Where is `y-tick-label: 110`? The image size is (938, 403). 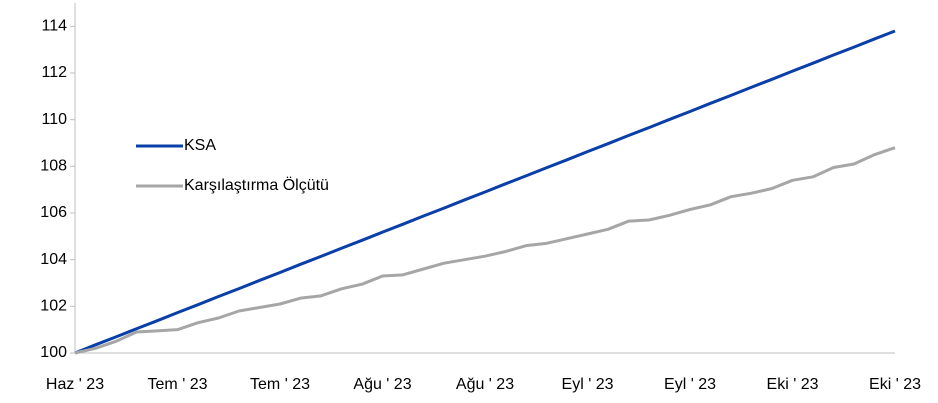
y-tick-label: 110 is located at coordinates (54, 119).